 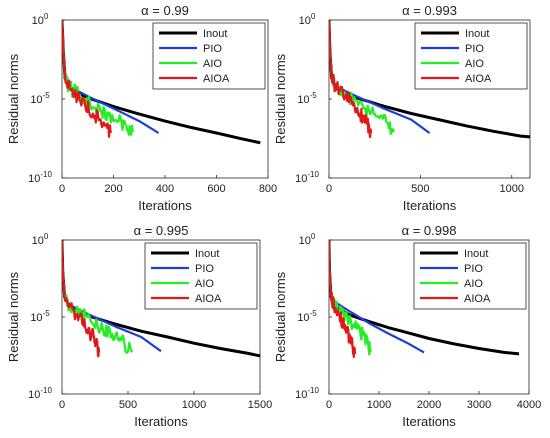 I want to click on x-tick-label: 3000, so click(x=479, y=405).